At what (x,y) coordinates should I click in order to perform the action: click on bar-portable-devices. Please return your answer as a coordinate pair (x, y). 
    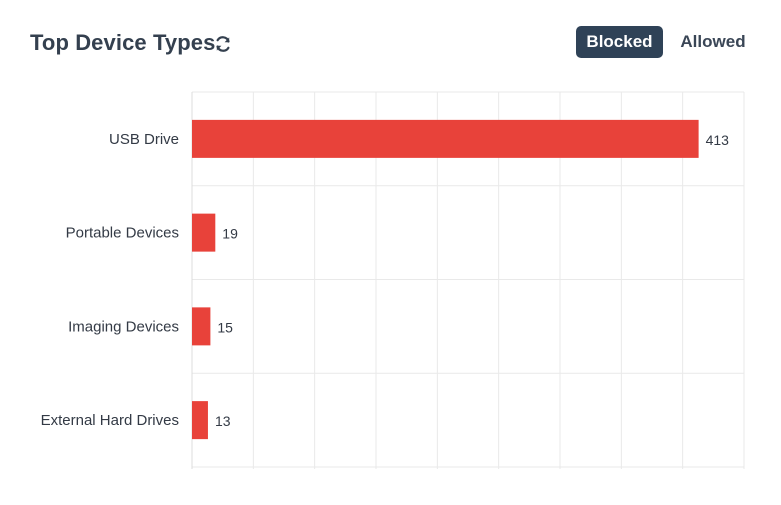
    Looking at the image, I should click on (204, 232).